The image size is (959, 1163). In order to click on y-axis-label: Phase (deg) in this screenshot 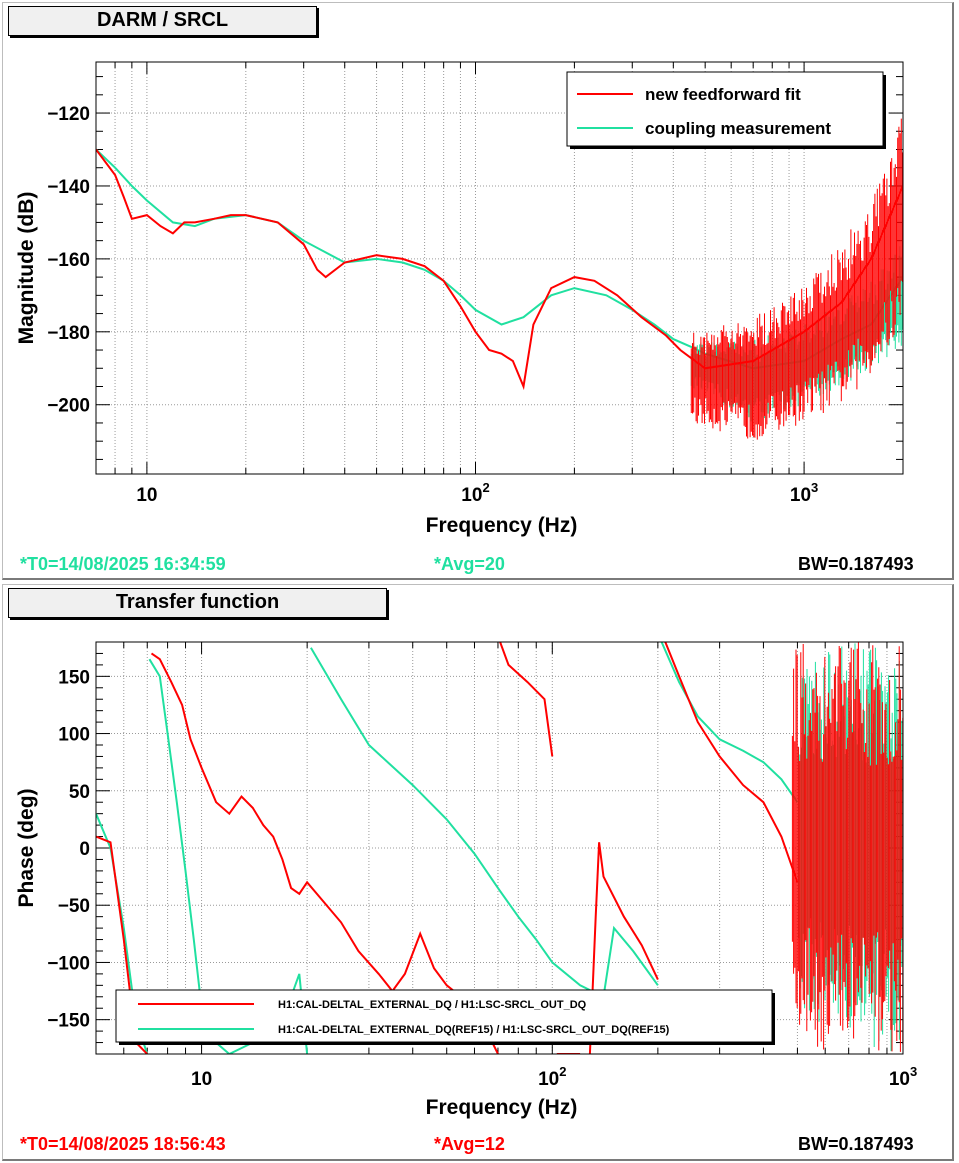, I will do `click(26, 847)`.